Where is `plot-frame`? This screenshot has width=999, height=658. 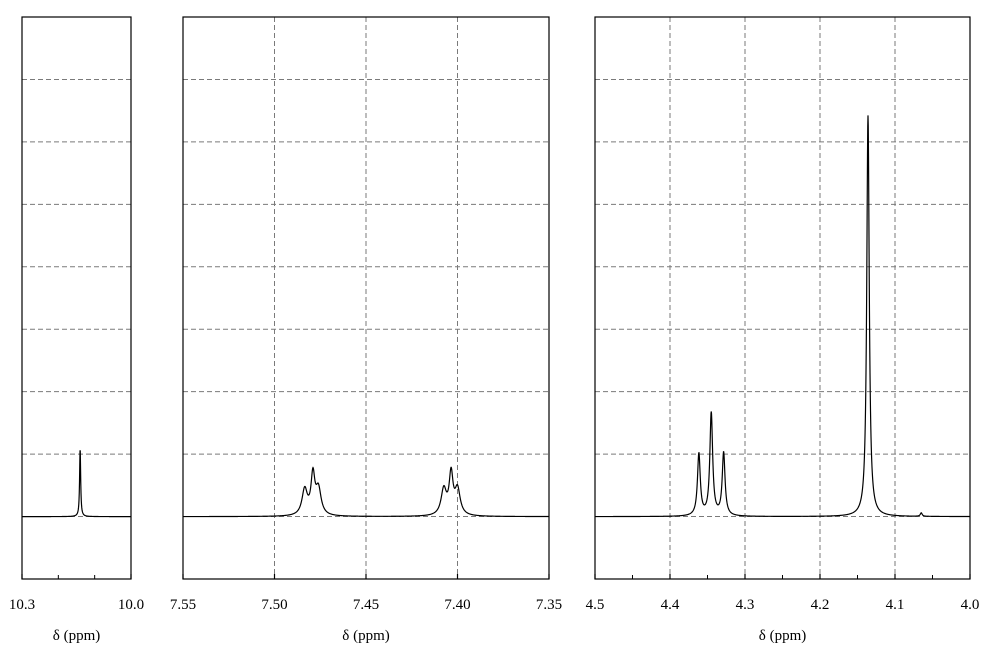
plot-frame is located at coordinates (76, 298).